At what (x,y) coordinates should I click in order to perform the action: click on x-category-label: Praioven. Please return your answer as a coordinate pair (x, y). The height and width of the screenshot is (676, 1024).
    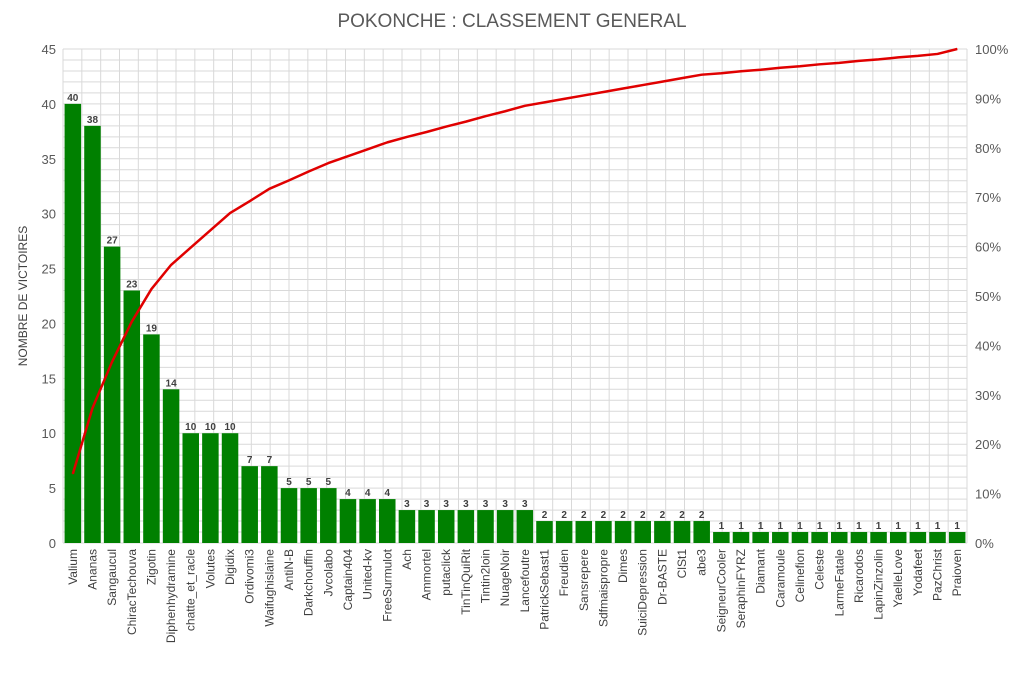
    Looking at the image, I should click on (957, 572).